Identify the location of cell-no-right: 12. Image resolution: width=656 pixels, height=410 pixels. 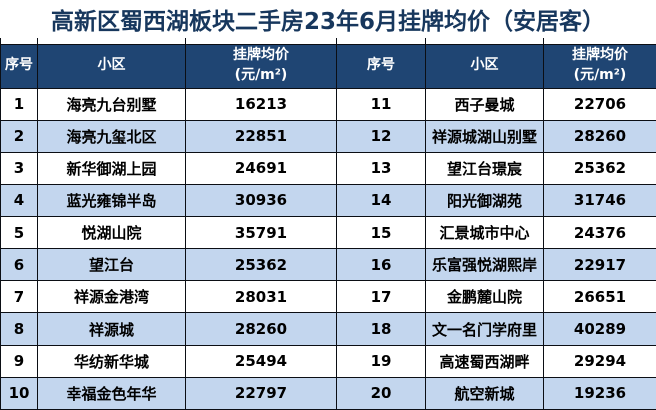
(381, 136).